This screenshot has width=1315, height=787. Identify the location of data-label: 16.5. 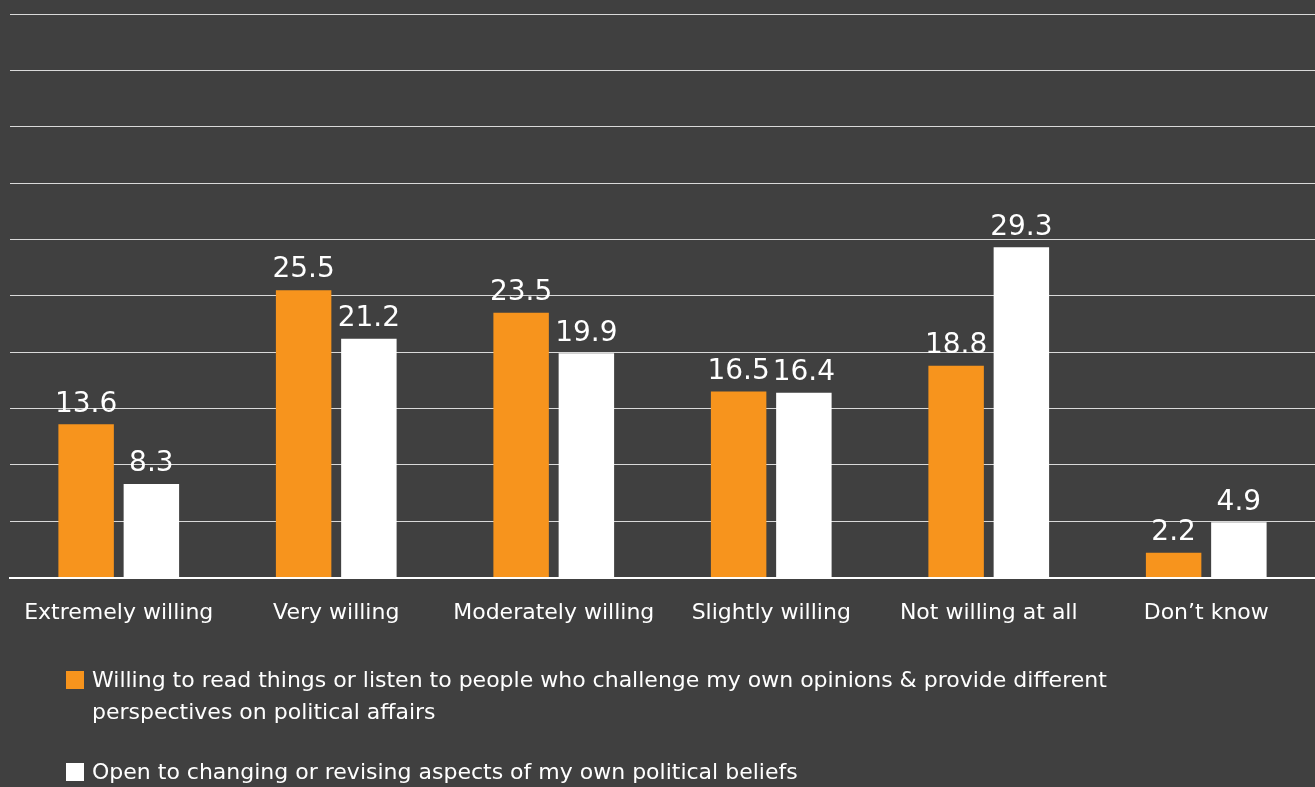
(738, 369).